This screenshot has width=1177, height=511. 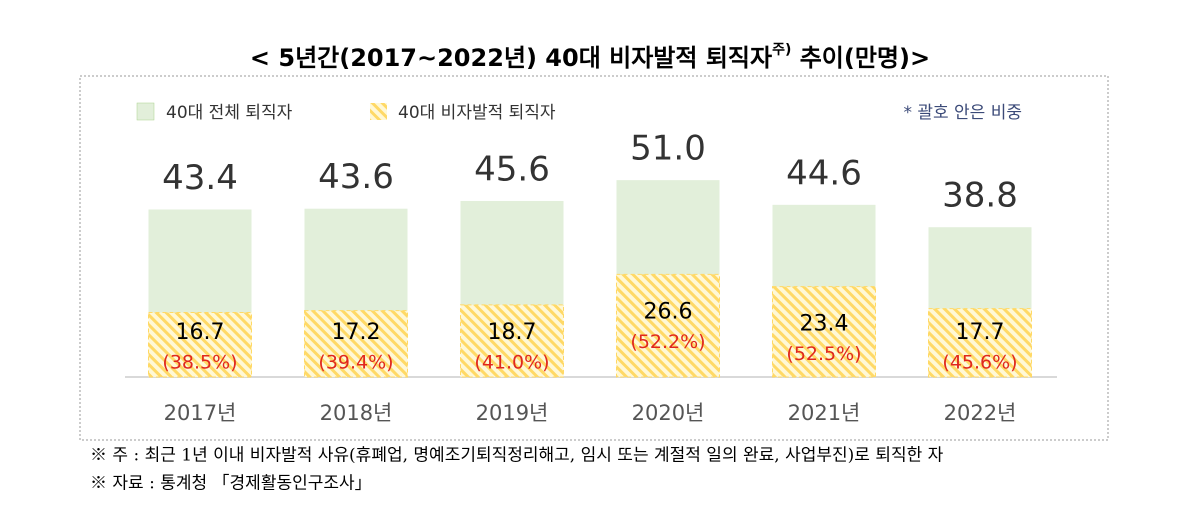 I want to click on value-label: 16.7, so click(x=200, y=332).